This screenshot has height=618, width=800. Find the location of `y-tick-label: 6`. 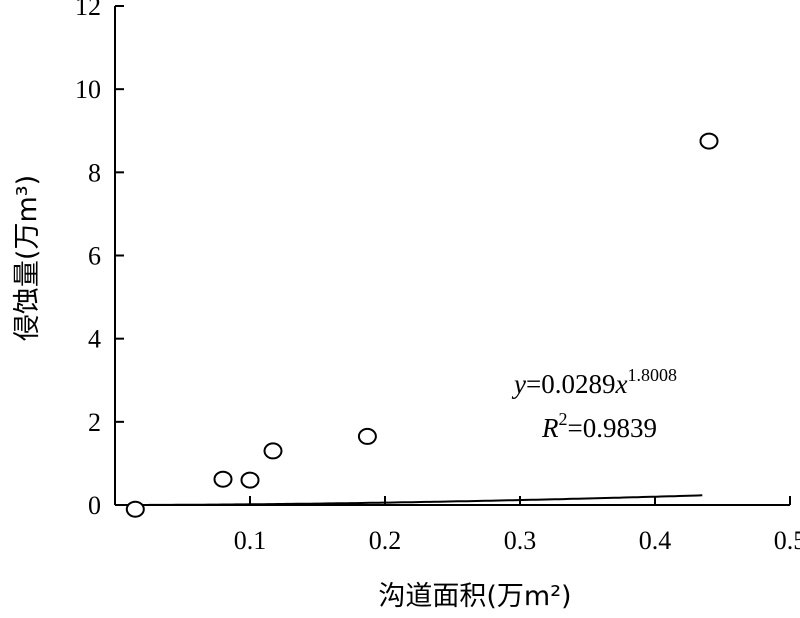

y-tick-label: 6 is located at coordinates (94, 256).